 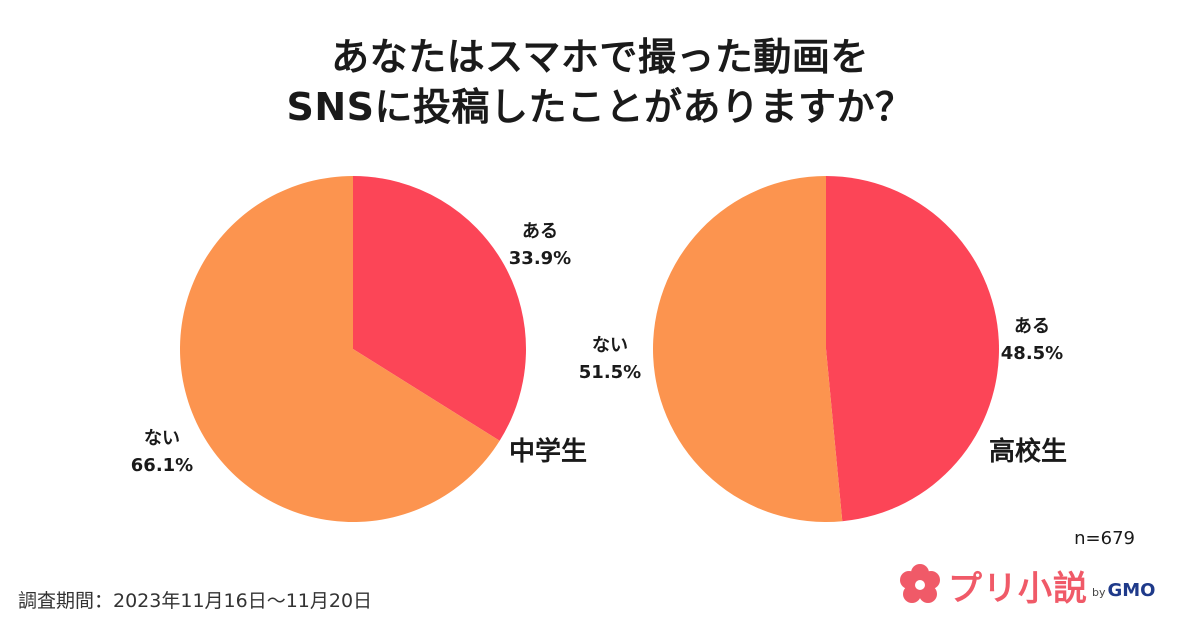 I want to click on chart-title-line1: あなたはスマホで撮った動画を, so click(x=600, y=57).